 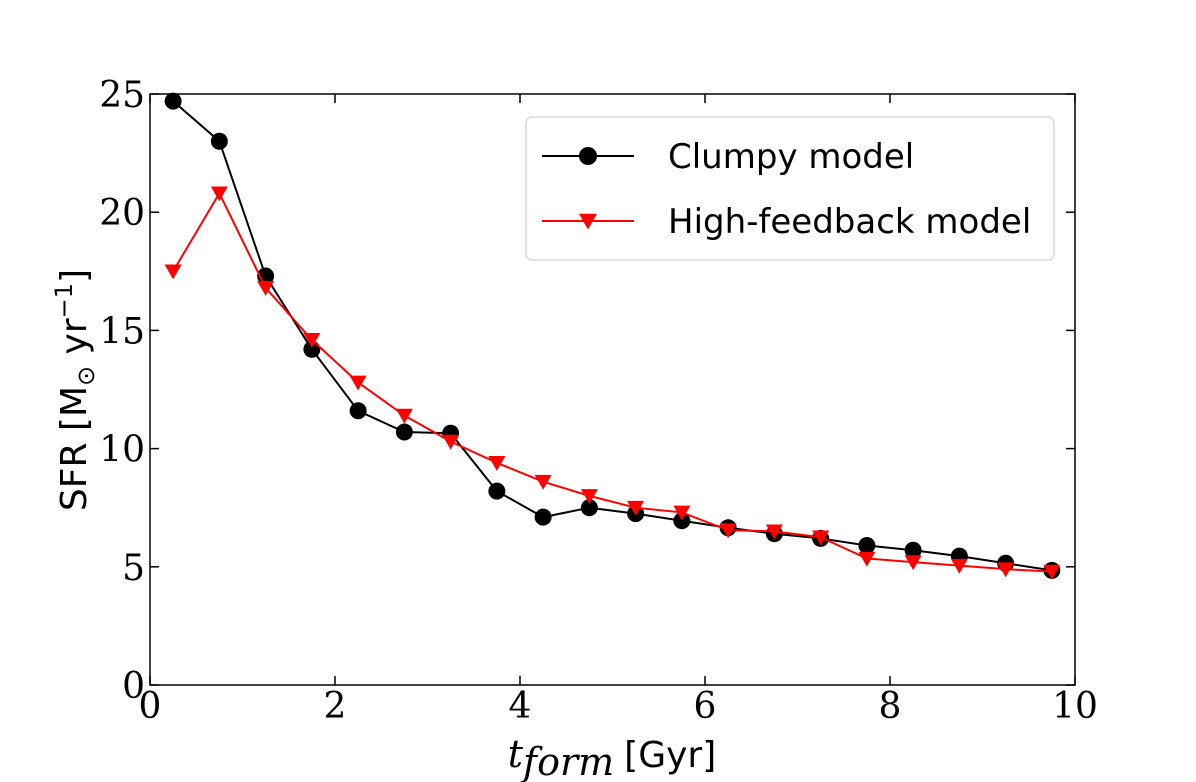 What do you see at coordinates (516, 754) in the screenshot?
I see `x-axis-label-main: t` at bounding box center [516, 754].